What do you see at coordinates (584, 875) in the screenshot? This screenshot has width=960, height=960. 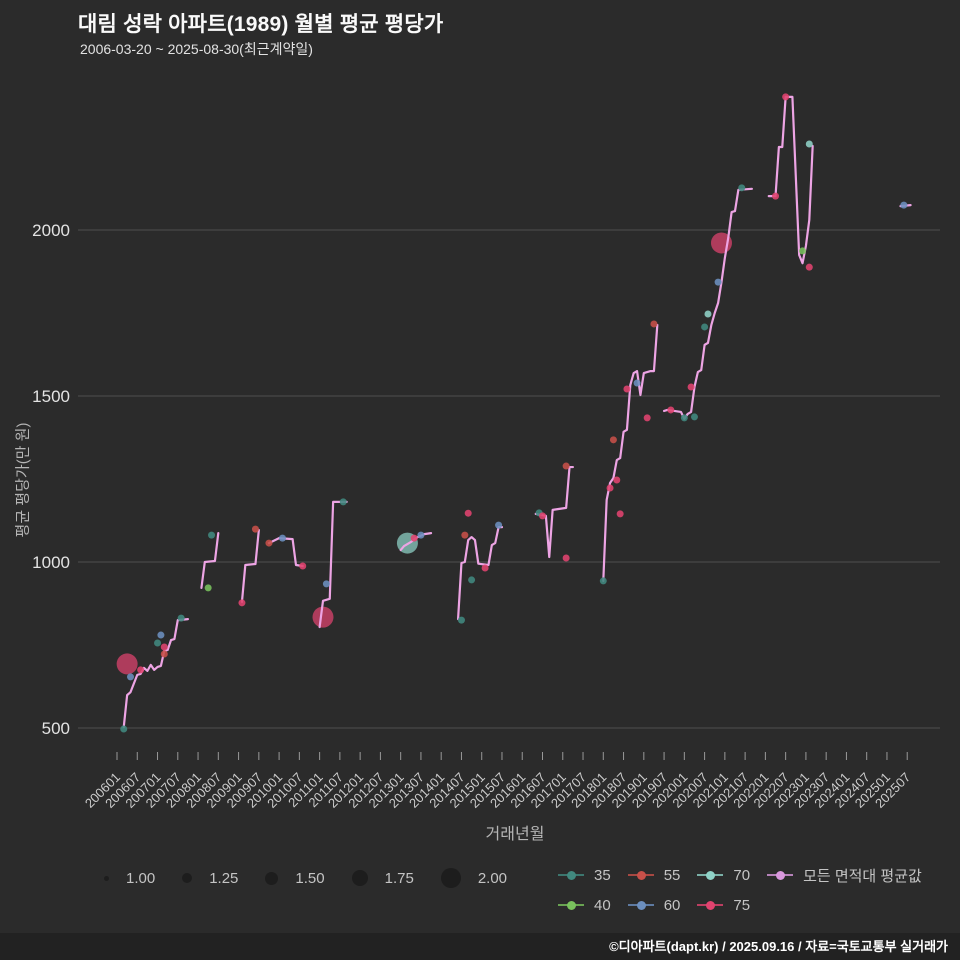 I see `legend-item-35: 35` at bounding box center [584, 875].